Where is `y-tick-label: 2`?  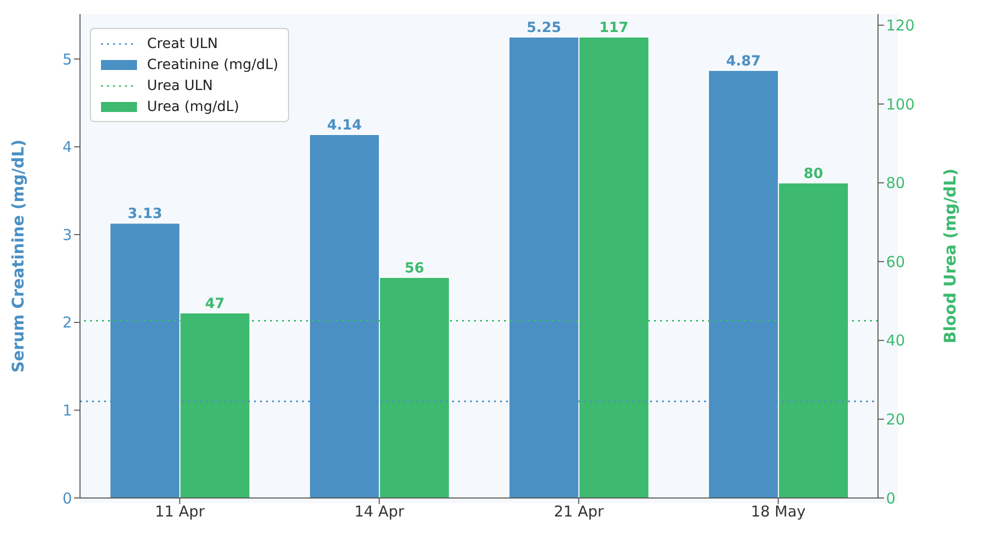
y-tick-label: 2 is located at coordinates (67, 323).